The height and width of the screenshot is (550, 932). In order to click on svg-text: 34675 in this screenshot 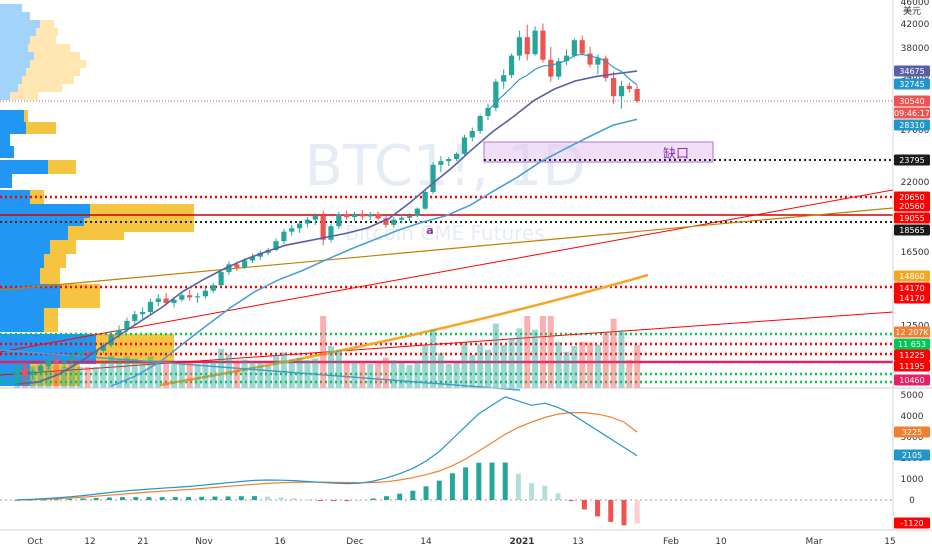, I will do `click(911, 71)`.